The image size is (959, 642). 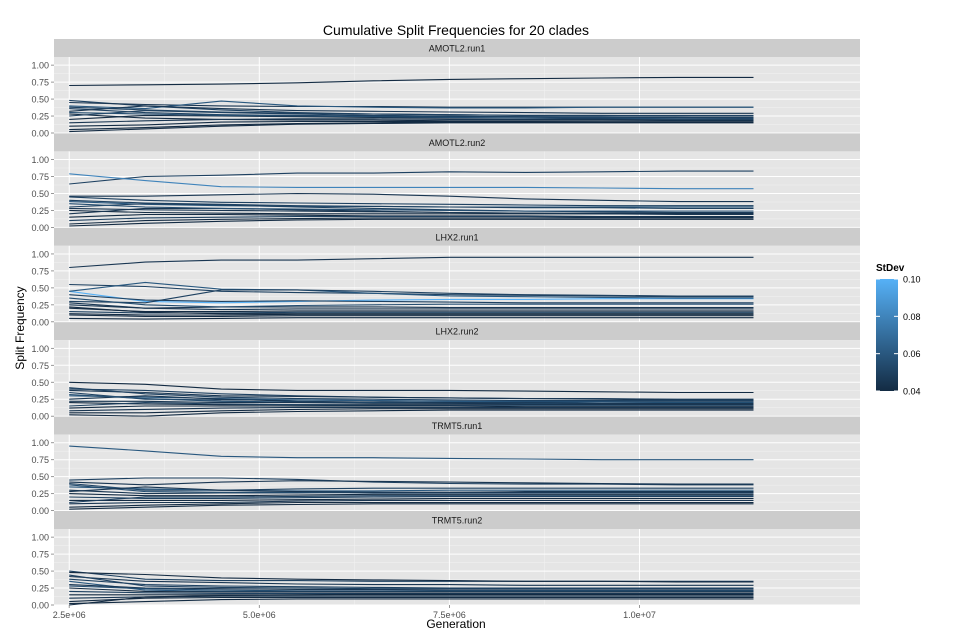 I want to click on y-axis-label: Split Frequency, so click(x=20, y=327).